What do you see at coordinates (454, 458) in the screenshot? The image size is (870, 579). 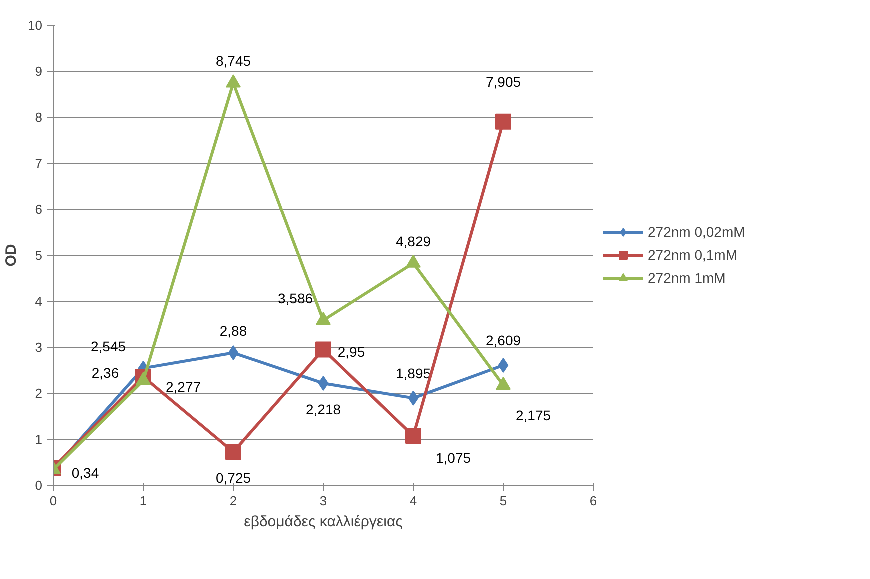 I see `data-label: 1,075` at bounding box center [454, 458].